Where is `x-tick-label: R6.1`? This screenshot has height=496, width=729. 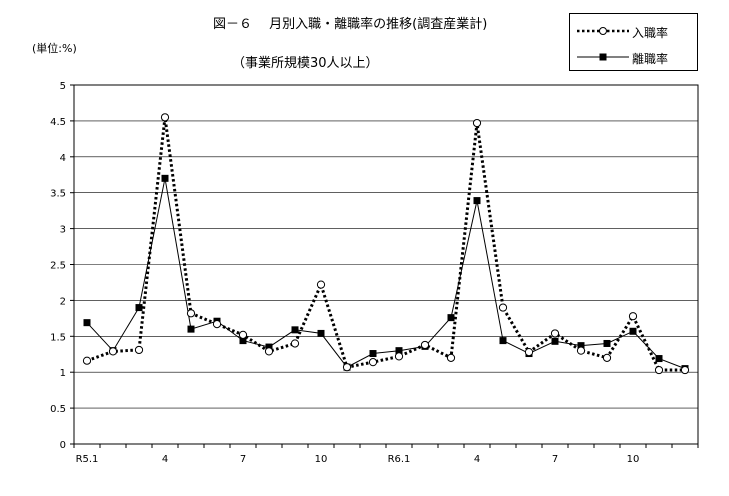 x-tick-label: R6.1 is located at coordinates (399, 459).